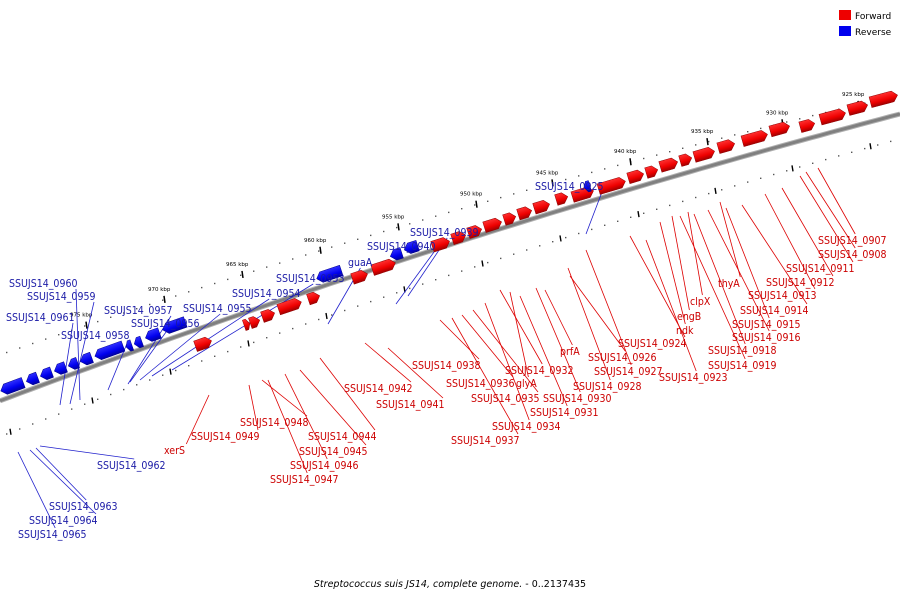 This screenshot has height=600, width=900. I want to click on gene-label: clpX, so click(700, 302).